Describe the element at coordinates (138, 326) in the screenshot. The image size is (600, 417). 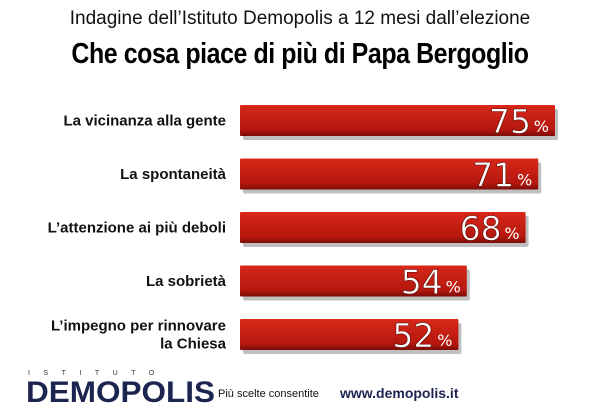
I see `category-label: L’impegno per rinnovare` at that location.